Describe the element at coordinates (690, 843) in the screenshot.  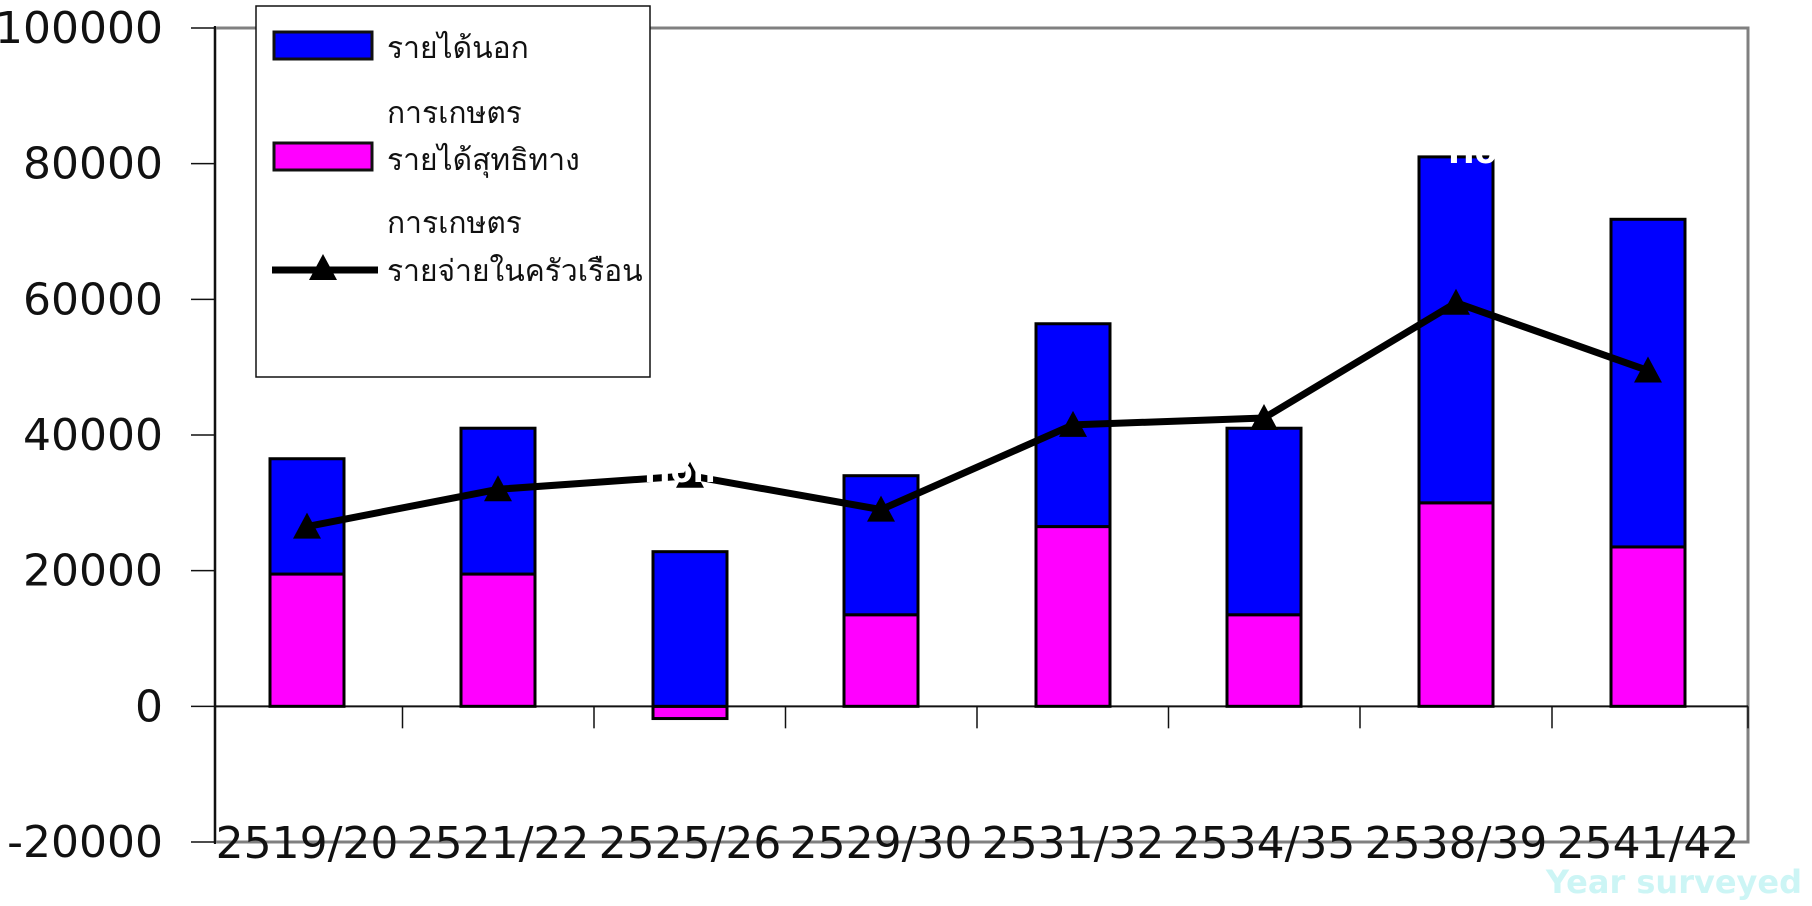
I see `x-tick-label: 2525/26` at that location.